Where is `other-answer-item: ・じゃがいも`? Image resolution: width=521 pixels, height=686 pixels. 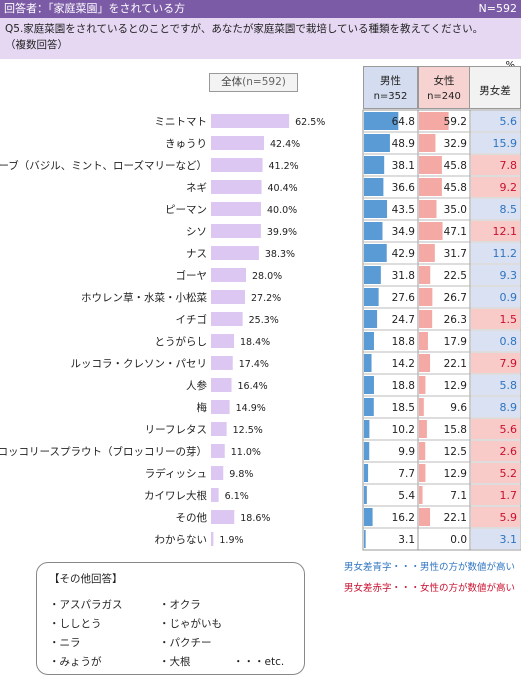 other-answer-item: ・じゃがいも is located at coordinates (190, 624).